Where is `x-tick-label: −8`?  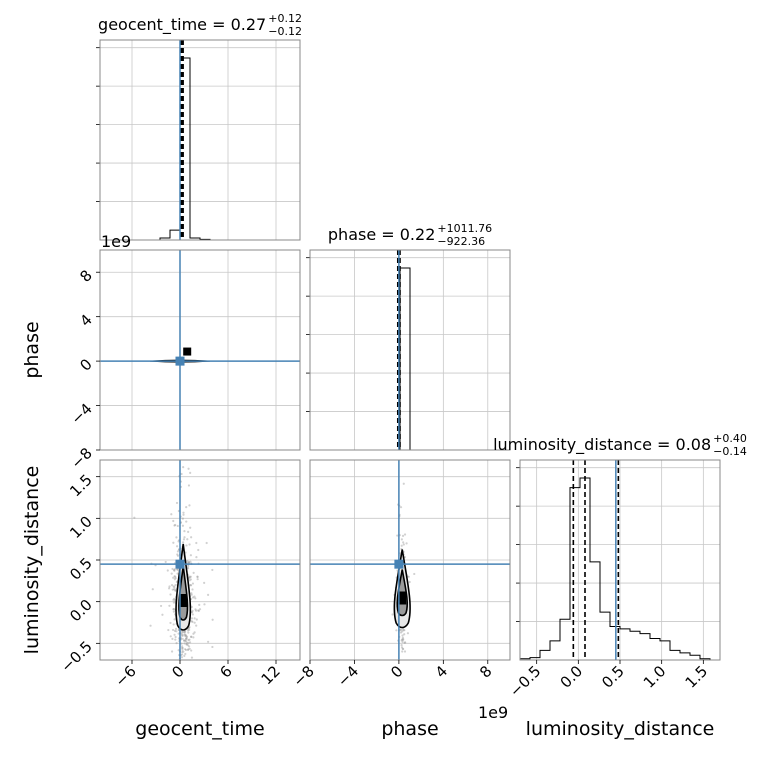 x-tick-label: −8 is located at coordinates (303, 676).